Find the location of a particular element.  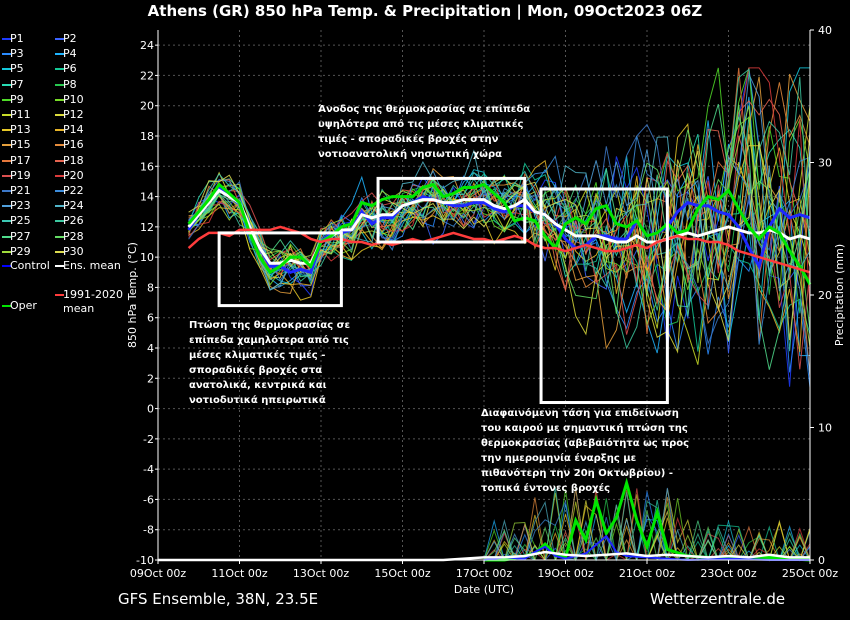

legend-label: P11 is located at coordinates (20, 114).